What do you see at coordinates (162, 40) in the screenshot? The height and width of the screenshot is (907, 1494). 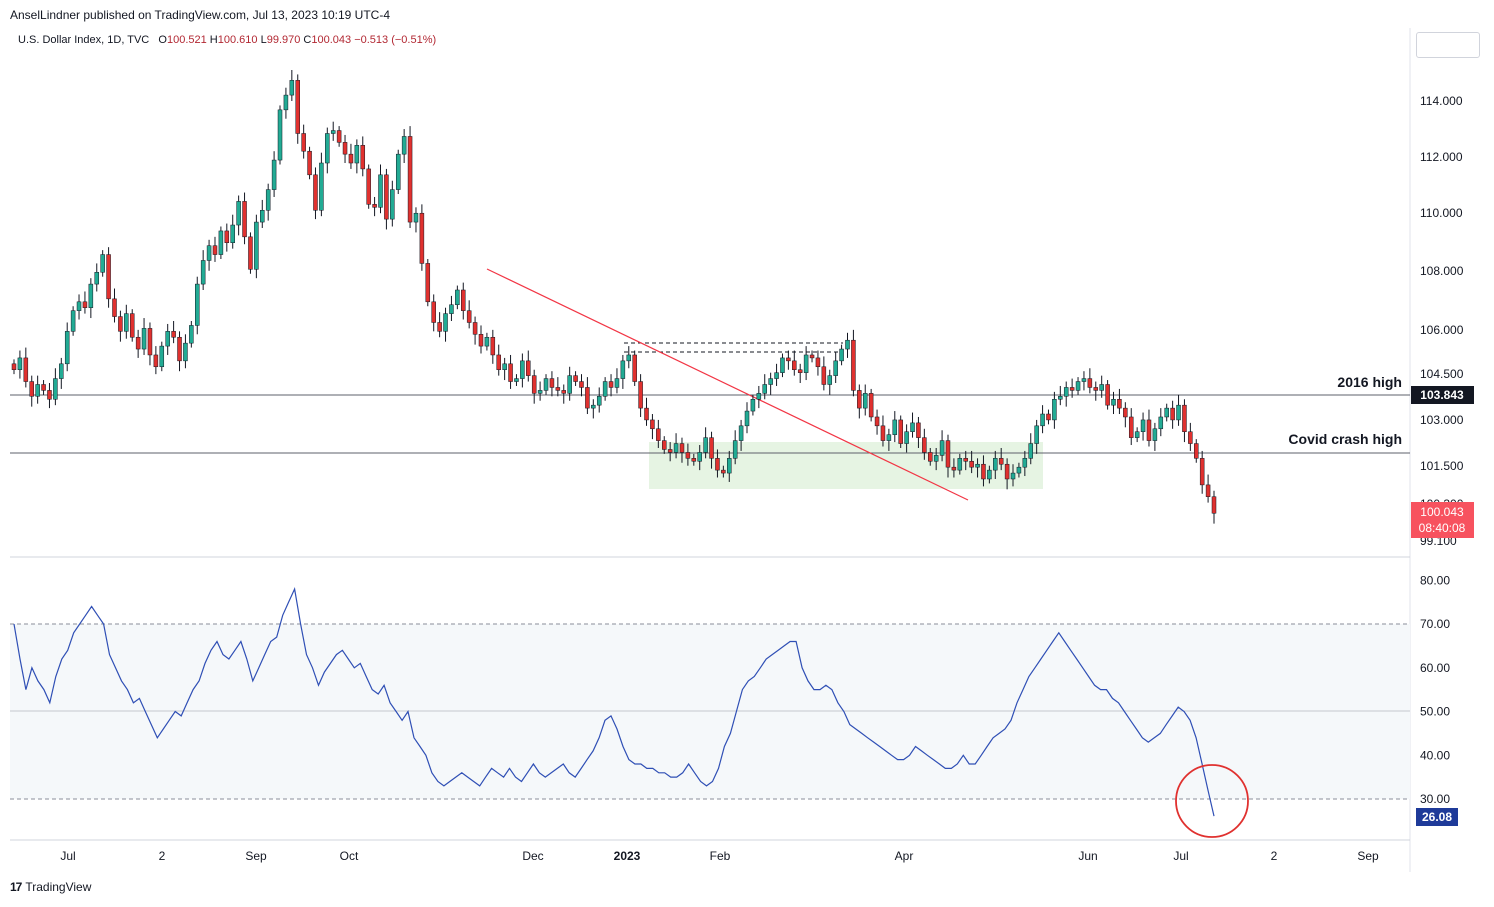 I see `open-label: O` at bounding box center [162, 40].